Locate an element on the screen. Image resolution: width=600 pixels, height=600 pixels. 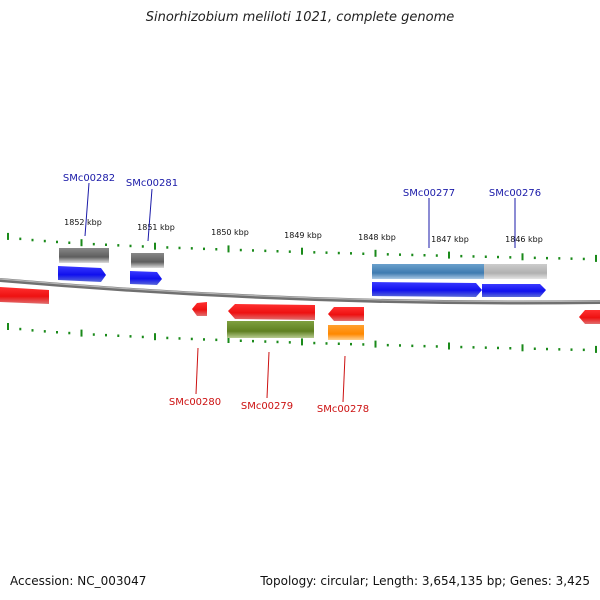
leader-line-smc00279 is located at coordinates (268, 375).